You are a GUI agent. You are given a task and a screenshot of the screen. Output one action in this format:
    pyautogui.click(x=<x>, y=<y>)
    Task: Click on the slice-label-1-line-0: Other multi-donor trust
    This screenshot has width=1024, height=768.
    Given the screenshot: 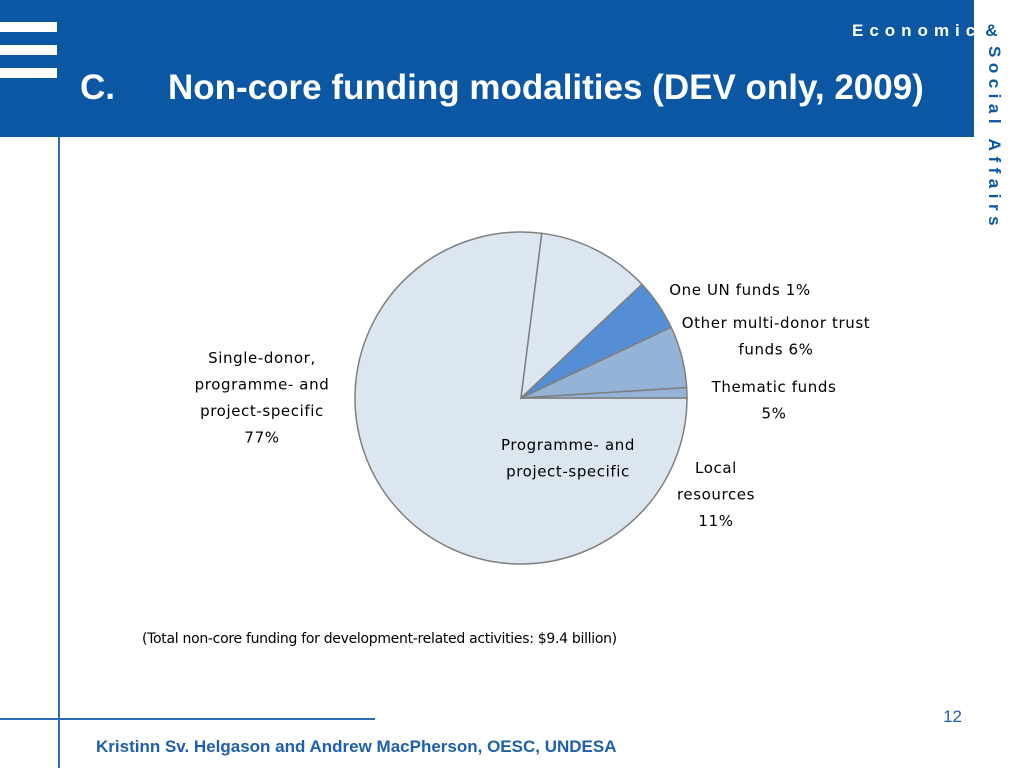 What is the action you would take?
    pyautogui.click(x=776, y=323)
    